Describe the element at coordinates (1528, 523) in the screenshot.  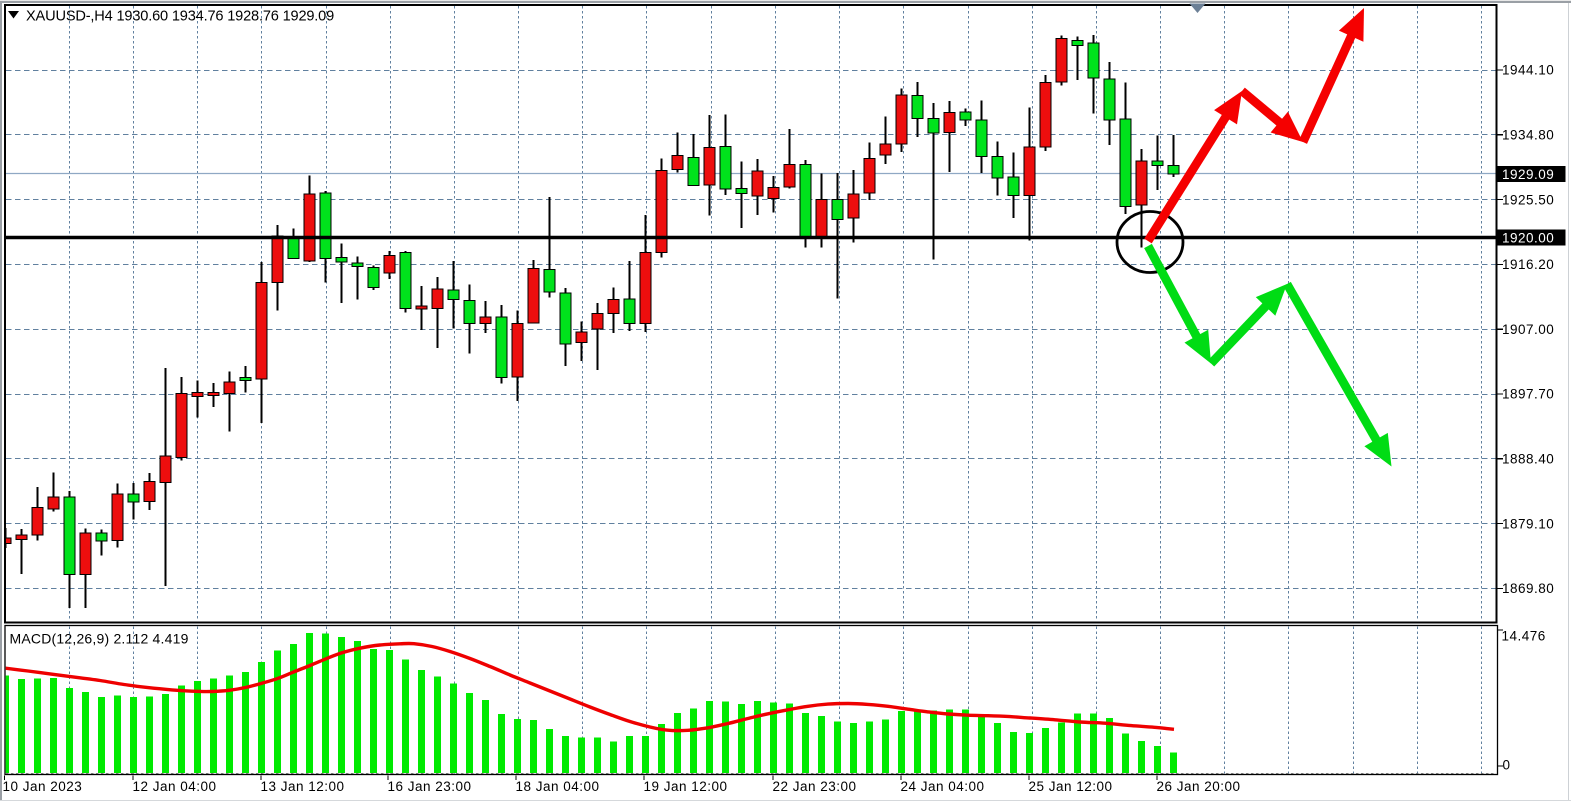
I see `svg-text: 1879.10` at that location.